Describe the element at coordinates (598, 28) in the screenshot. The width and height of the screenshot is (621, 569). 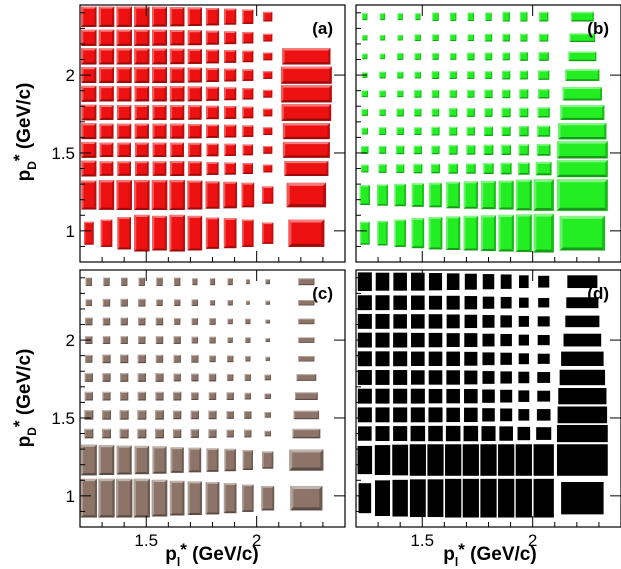
I see `panel-label: (b)` at that location.